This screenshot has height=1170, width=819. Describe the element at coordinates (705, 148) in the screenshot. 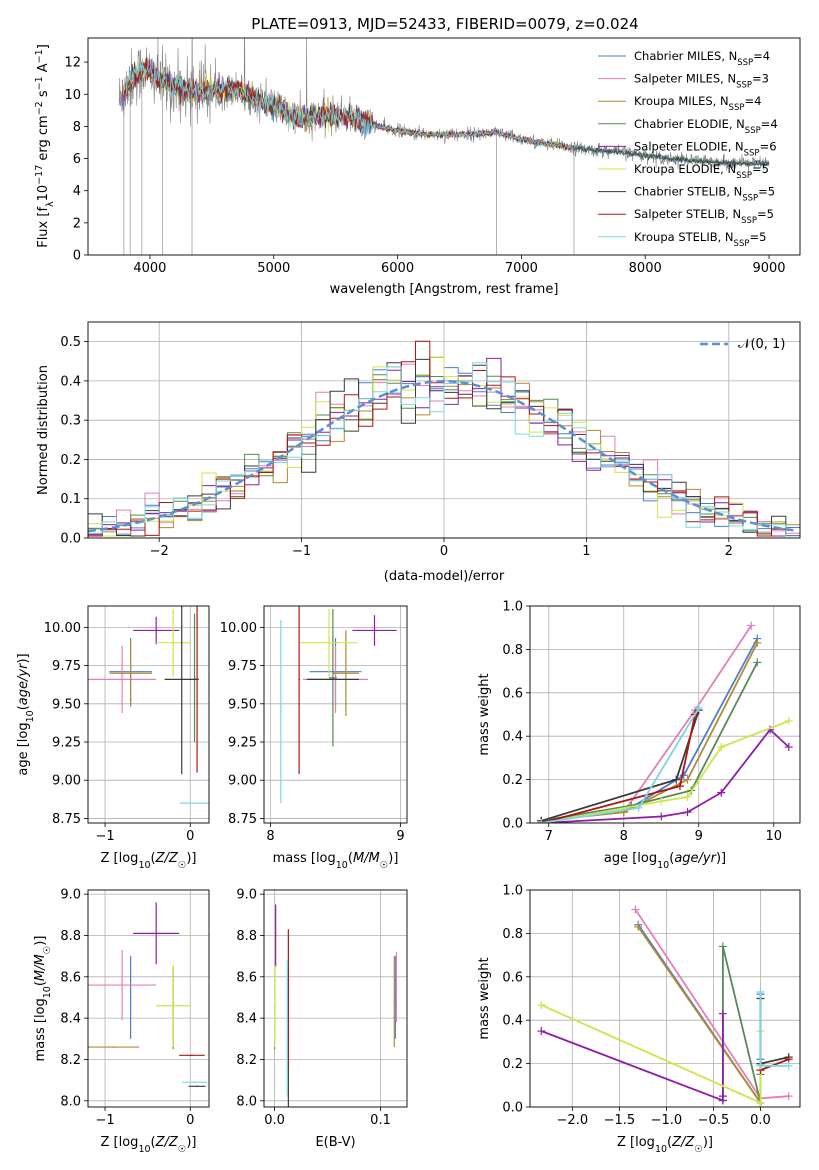

I see `legend-label: Salpeter ELODIE, NSSP=6` at that location.